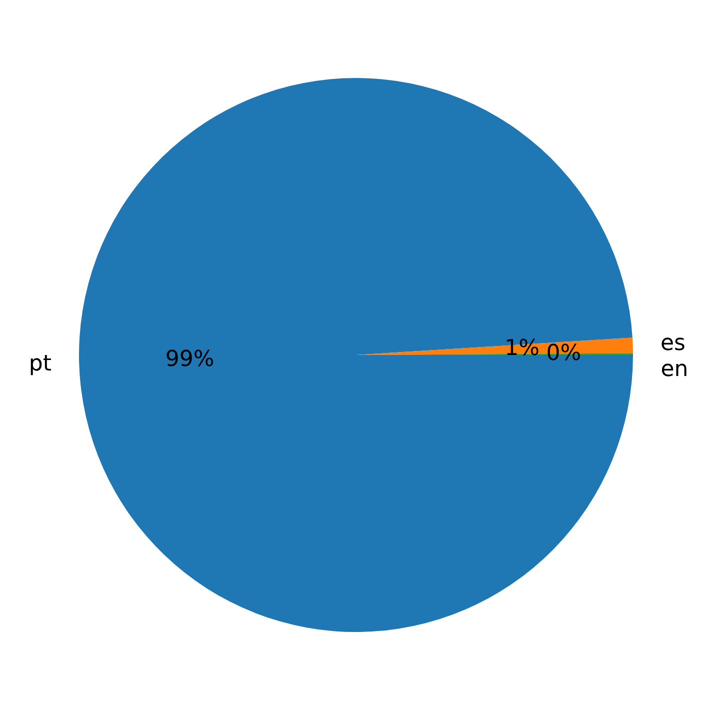 This screenshot has width=714, height=713. I want to click on data-label: 99%, so click(189, 359).